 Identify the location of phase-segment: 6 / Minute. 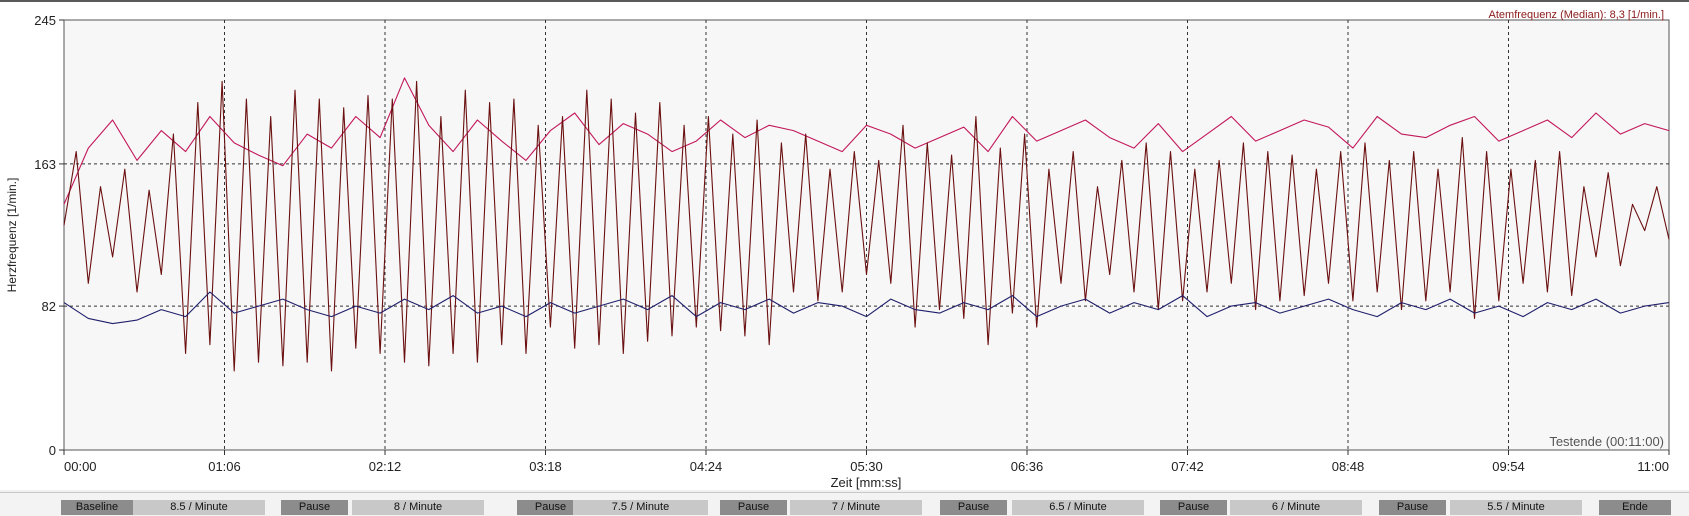
(1296, 507).